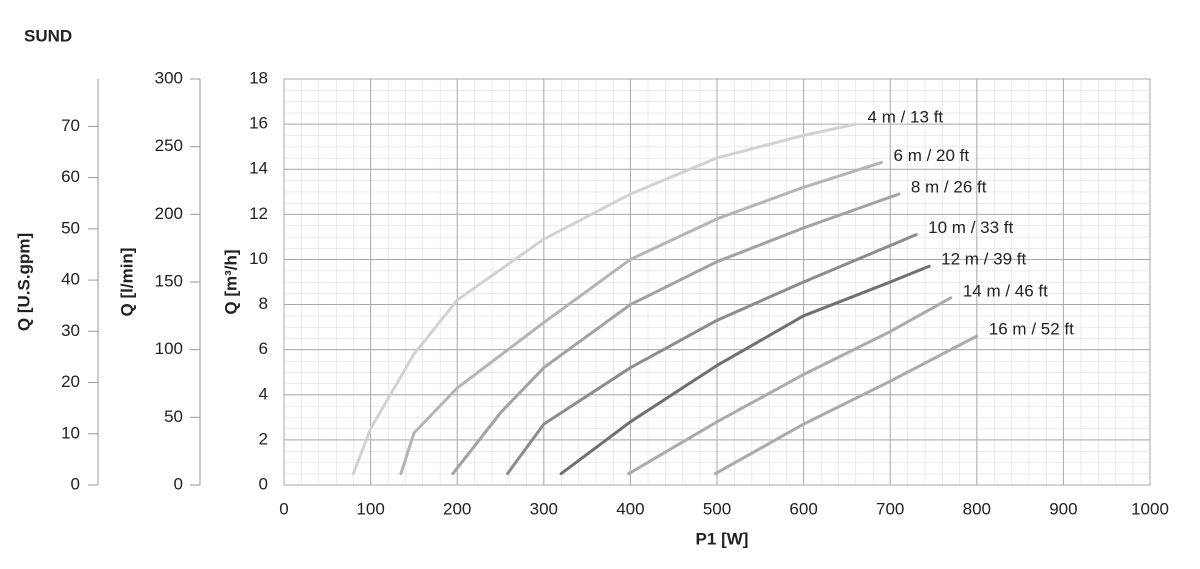 This screenshot has width=1200, height=569. Describe the element at coordinates (983, 259) in the screenshot. I see `series-label: 12 m / 39 ft` at that location.